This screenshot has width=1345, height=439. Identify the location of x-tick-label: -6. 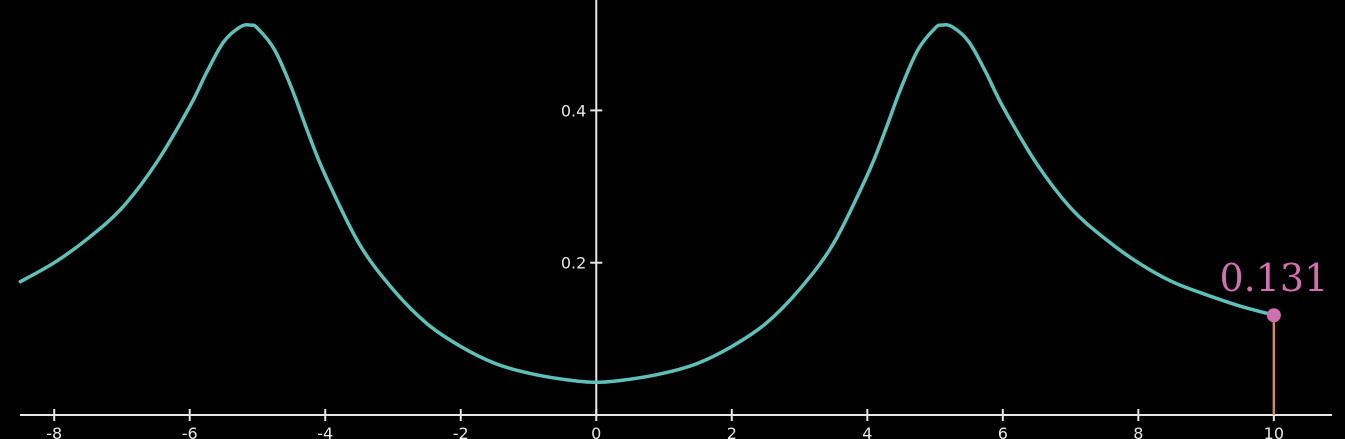
(190, 431).